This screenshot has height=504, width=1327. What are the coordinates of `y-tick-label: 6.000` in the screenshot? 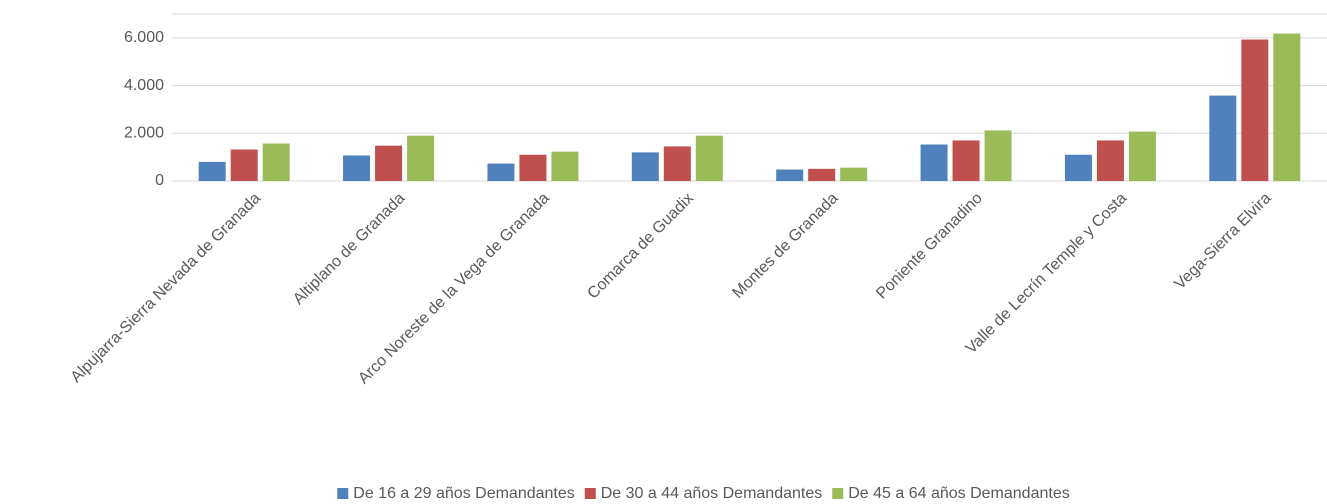 It's located at (144, 37).